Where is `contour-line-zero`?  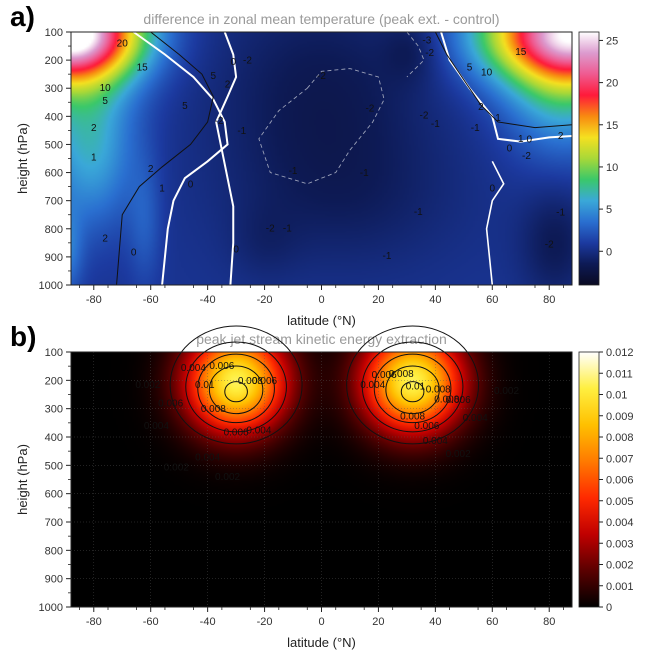
contour-line-zero is located at coordinates (506, 87).